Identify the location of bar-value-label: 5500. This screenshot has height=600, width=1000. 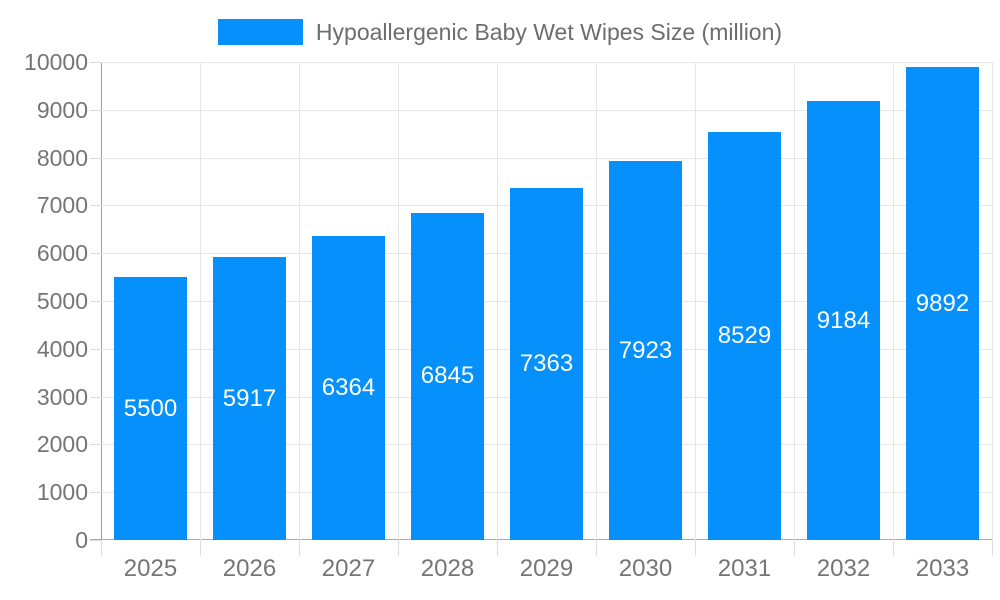
(150, 408).